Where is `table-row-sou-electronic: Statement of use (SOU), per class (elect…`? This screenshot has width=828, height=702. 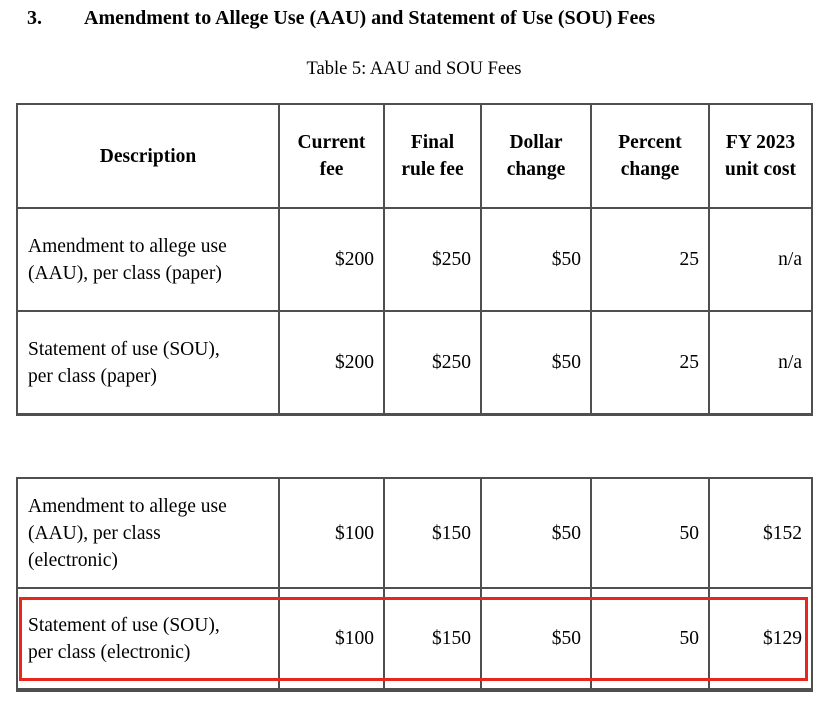
table-row-sou-electronic: Statement of use (SOU), per class (elect… is located at coordinates (414, 637).